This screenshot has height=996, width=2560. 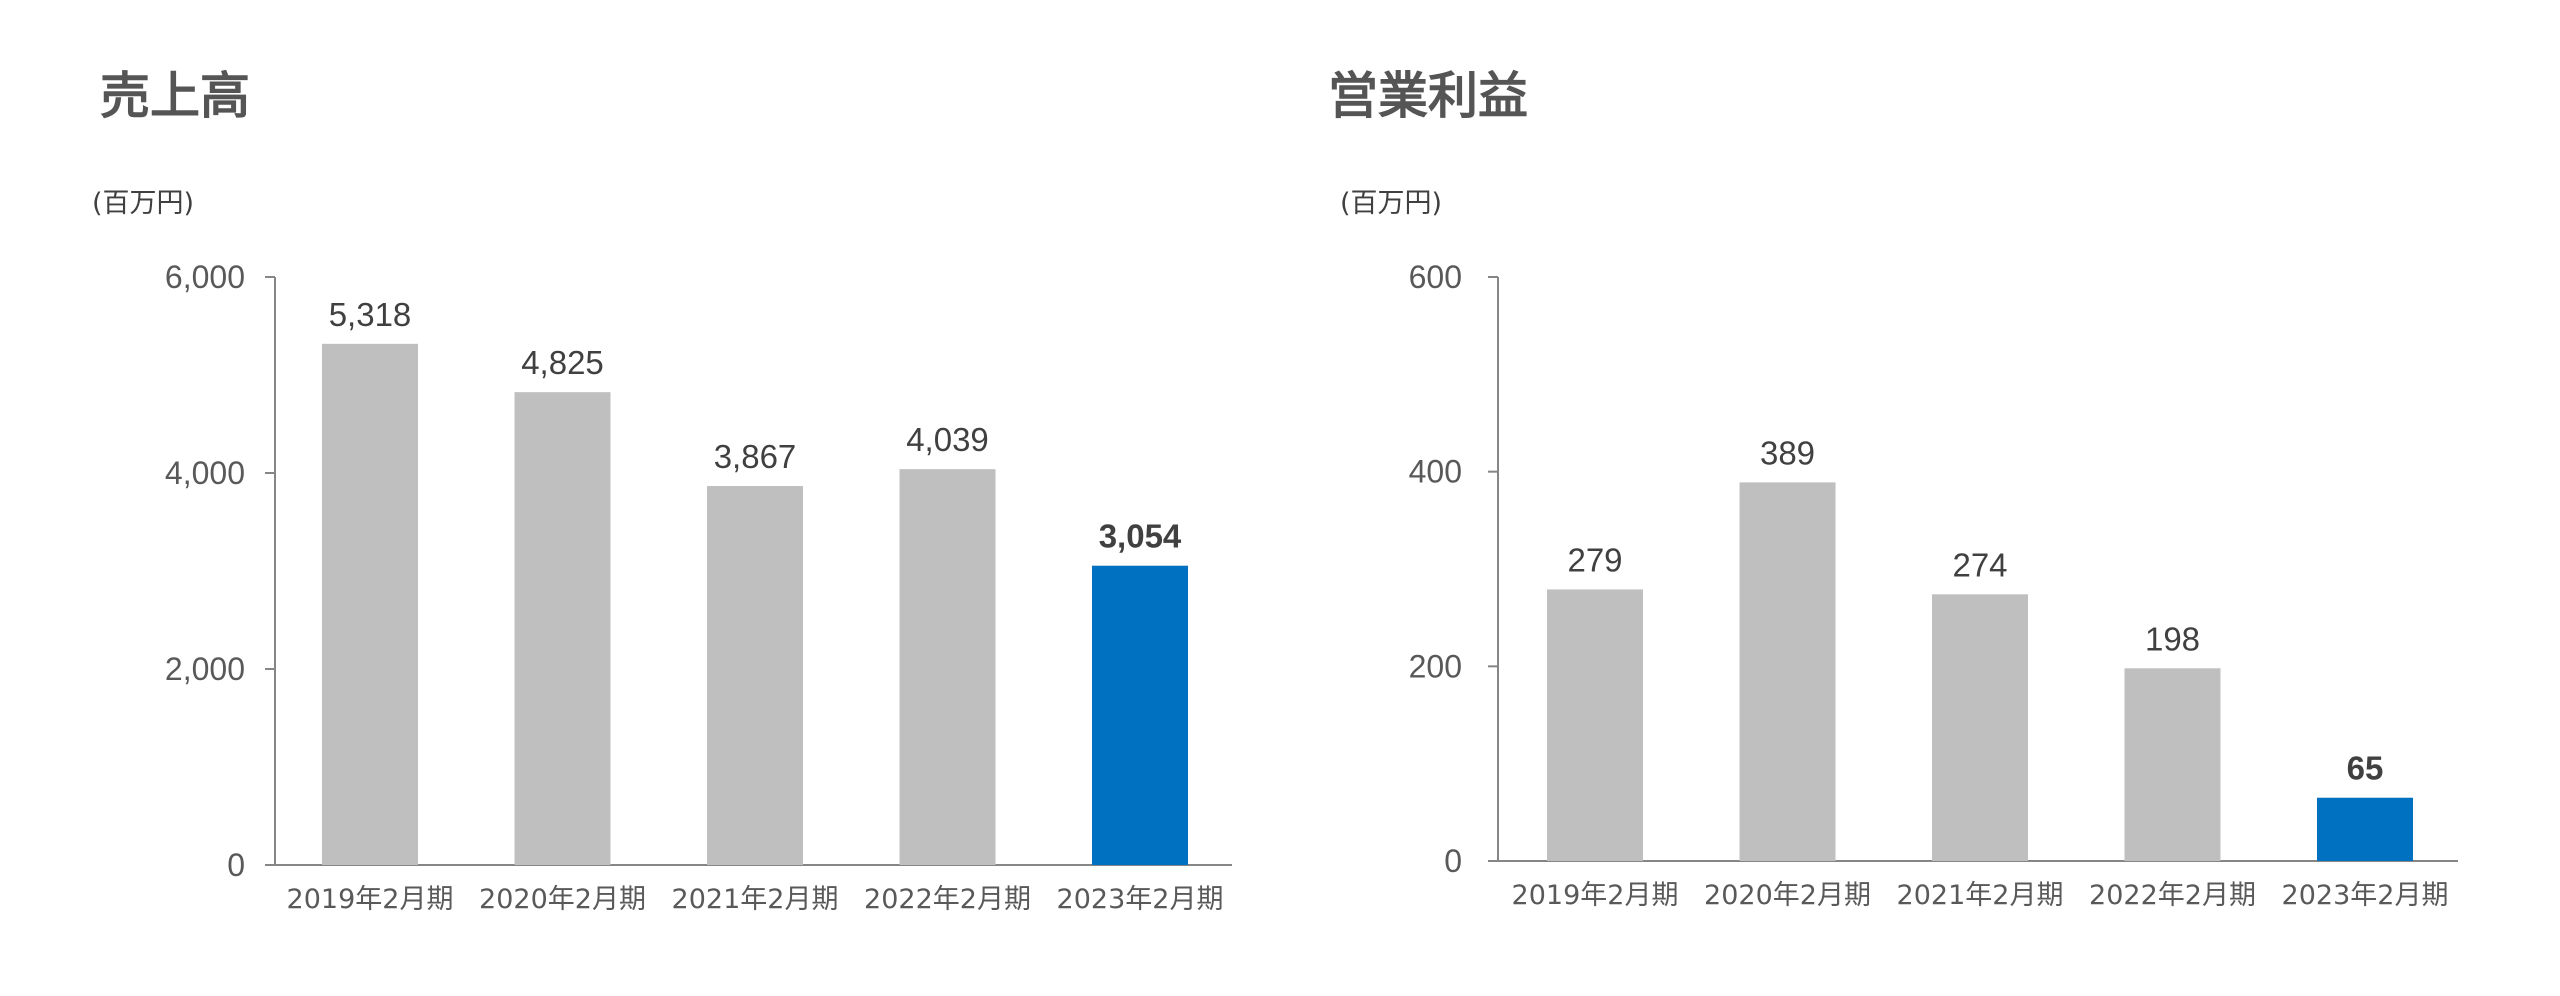 I want to click on y-tick-label: 600, so click(x=1435, y=277).